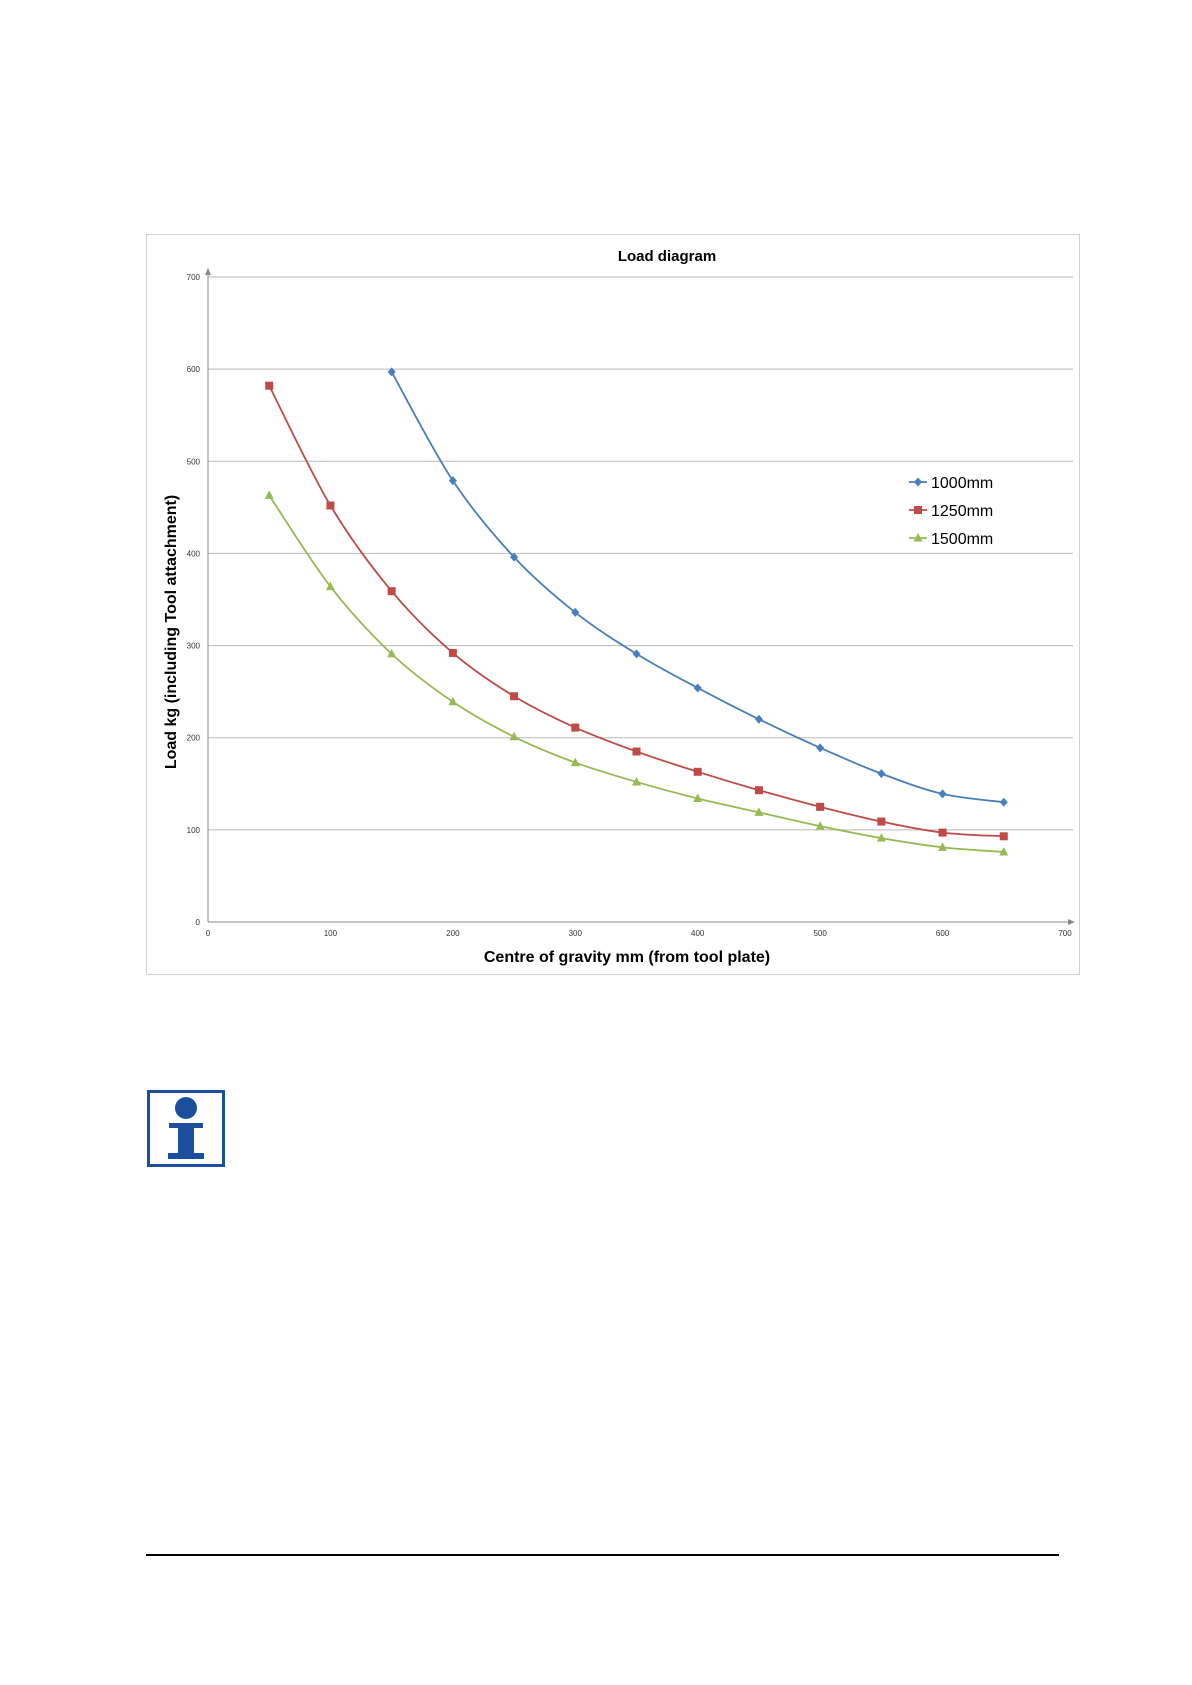 This screenshot has height=1685, width=1192. I want to click on footer-rule, so click(602, 1555).